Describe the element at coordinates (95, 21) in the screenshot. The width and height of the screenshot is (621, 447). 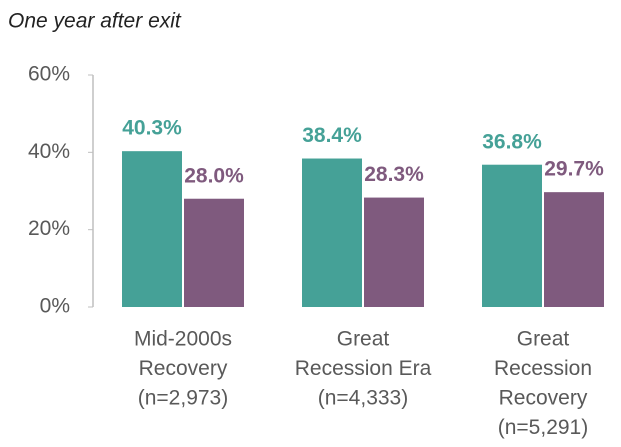
I see `chart-subtitle: One year after exit` at that location.